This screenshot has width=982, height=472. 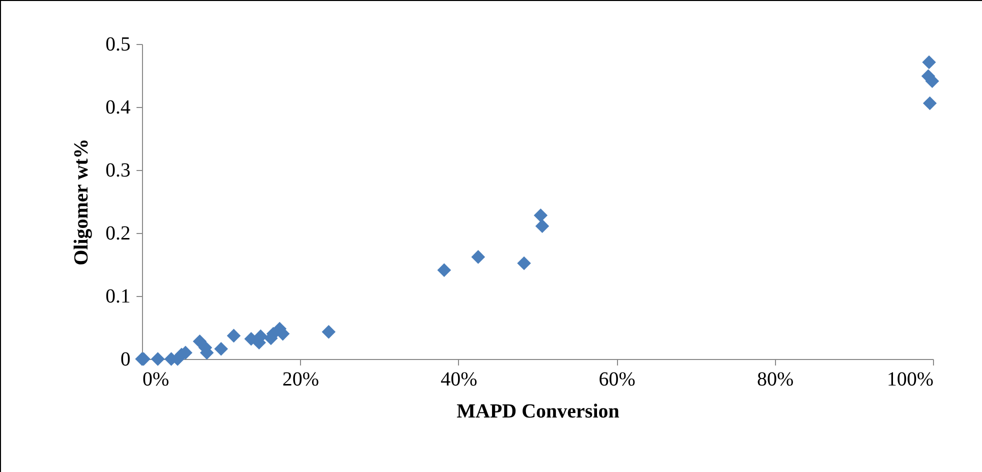 I want to click on y-tick-label: 0.3, so click(x=118, y=171).